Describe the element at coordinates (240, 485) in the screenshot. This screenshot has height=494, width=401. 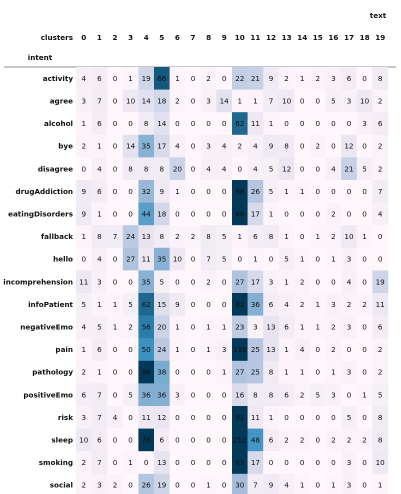
I see `heatmap-cell-value: 30` at that location.